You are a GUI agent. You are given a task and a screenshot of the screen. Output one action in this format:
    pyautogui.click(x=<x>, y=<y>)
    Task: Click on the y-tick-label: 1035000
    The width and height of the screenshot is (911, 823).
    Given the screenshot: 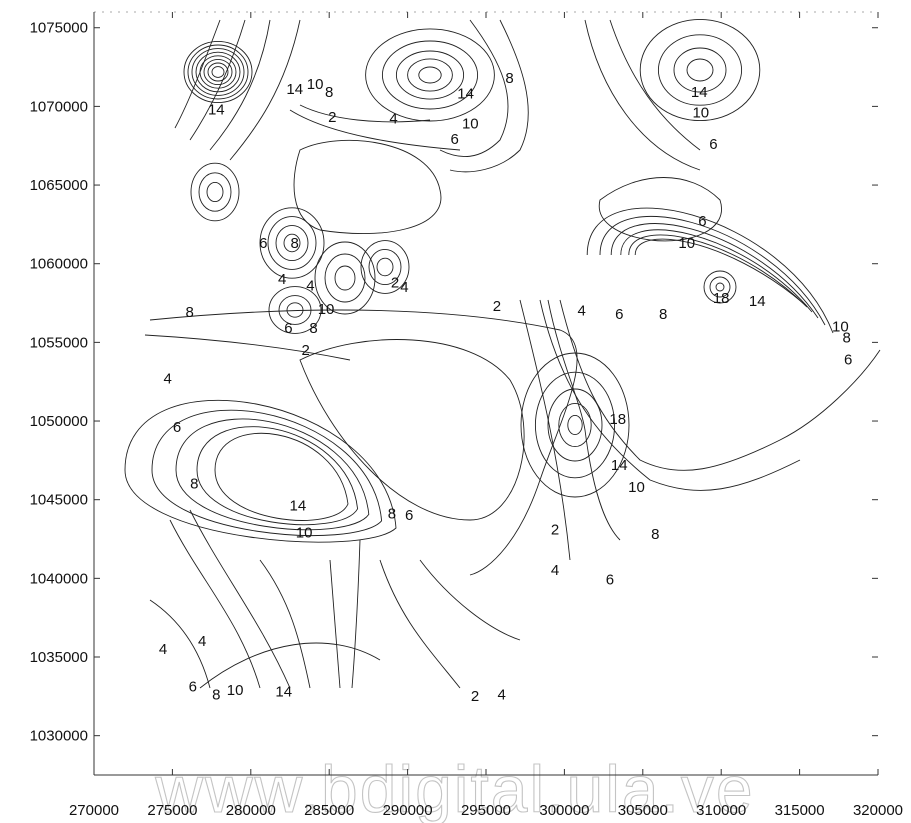 What is the action you would take?
    pyautogui.click(x=59, y=657)
    